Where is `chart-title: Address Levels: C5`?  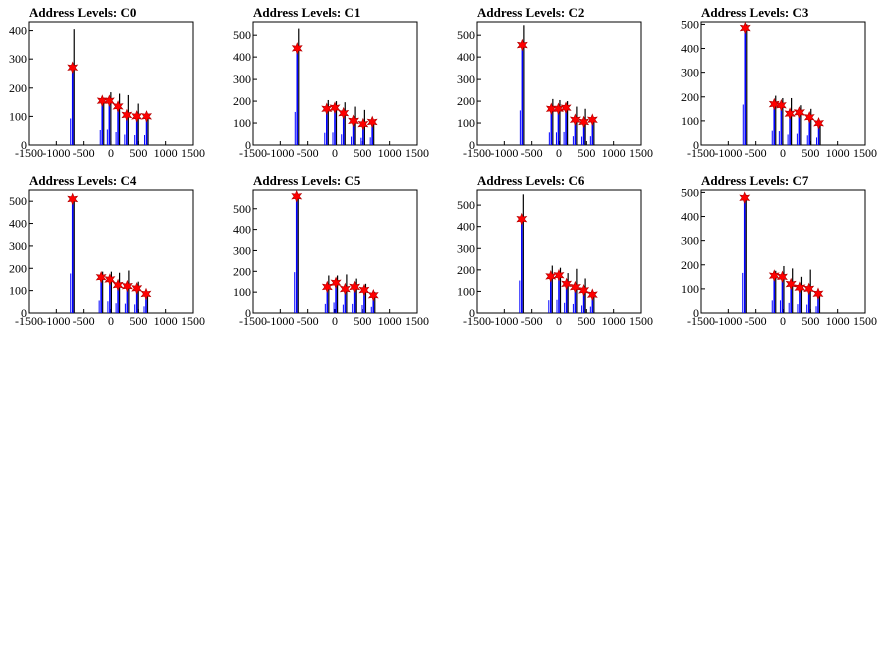 chart-title: Address Levels: C5 is located at coordinates (307, 180).